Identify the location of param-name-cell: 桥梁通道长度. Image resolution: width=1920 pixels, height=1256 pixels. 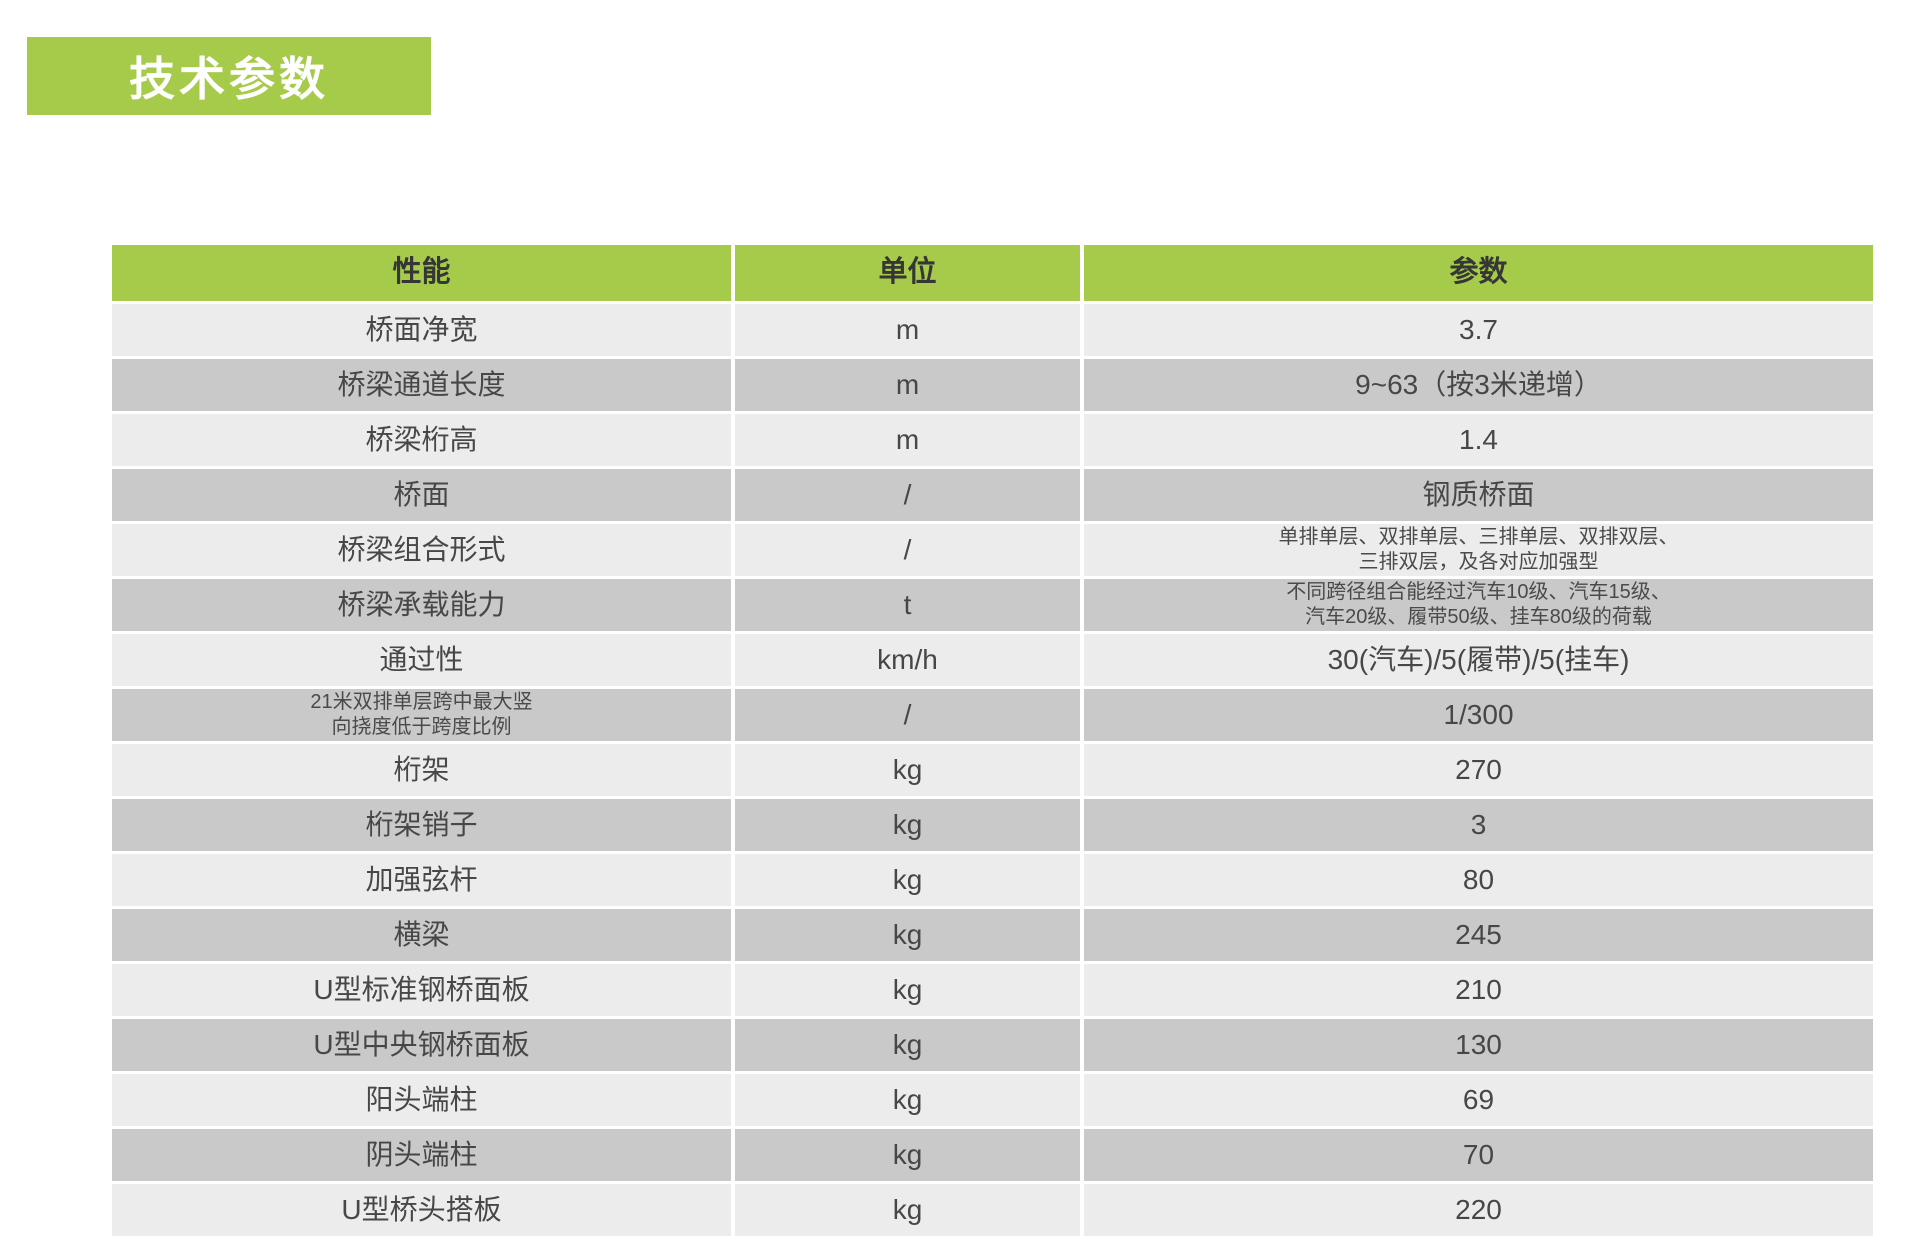
(421, 385).